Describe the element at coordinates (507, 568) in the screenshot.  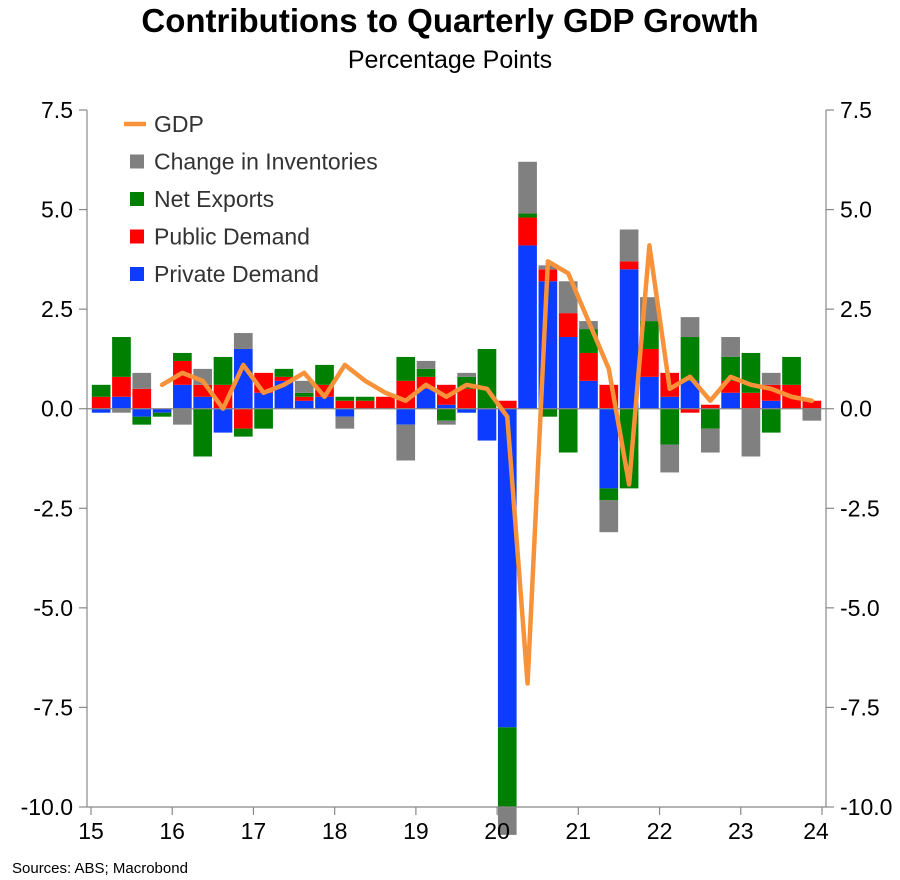
I see `bar-private-demand-2020Q1` at that location.